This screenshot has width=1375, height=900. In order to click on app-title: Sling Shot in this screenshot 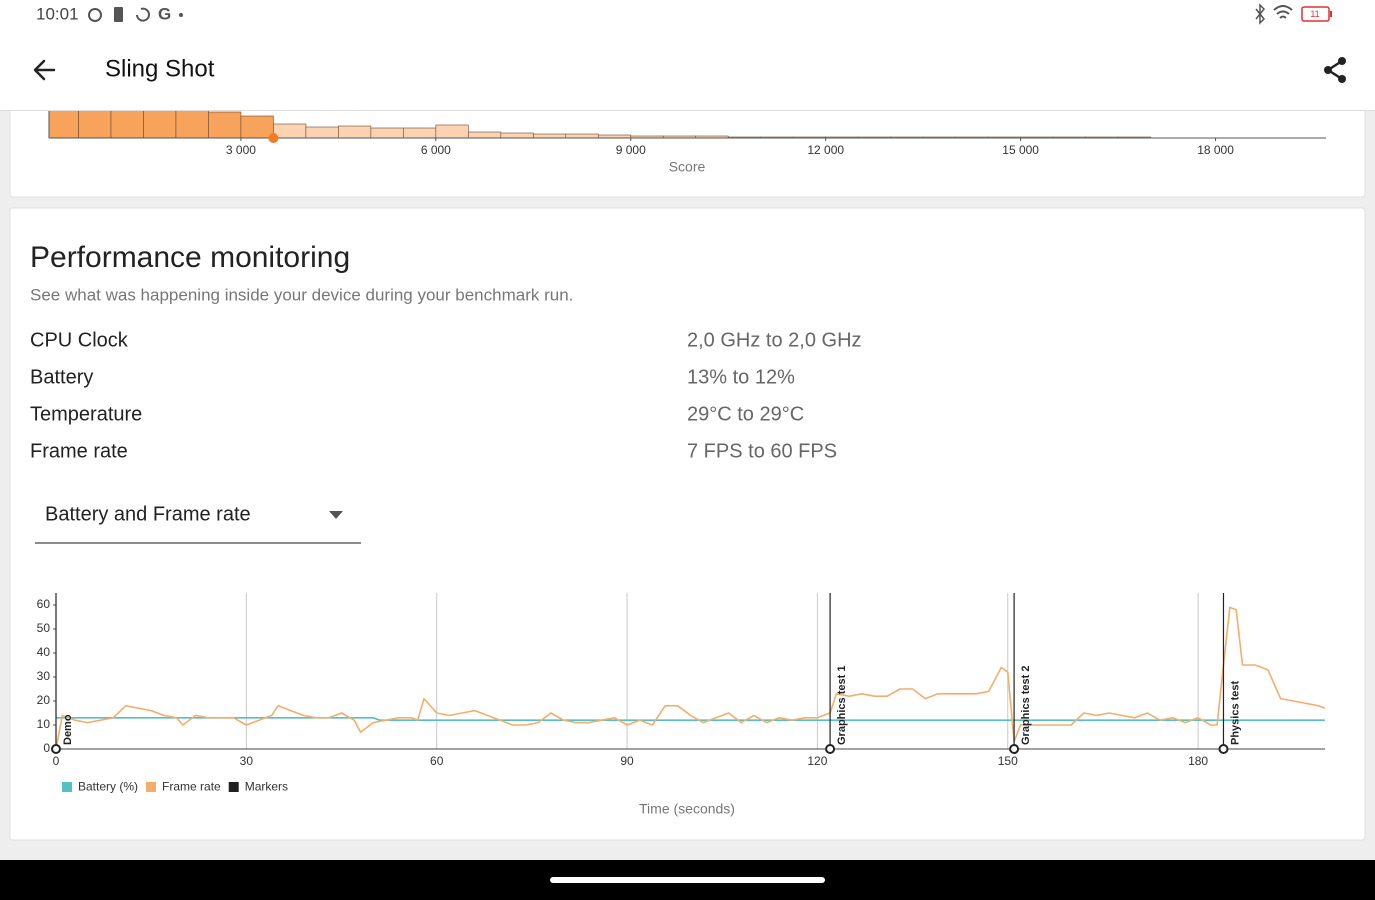, I will do `click(160, 68)`.